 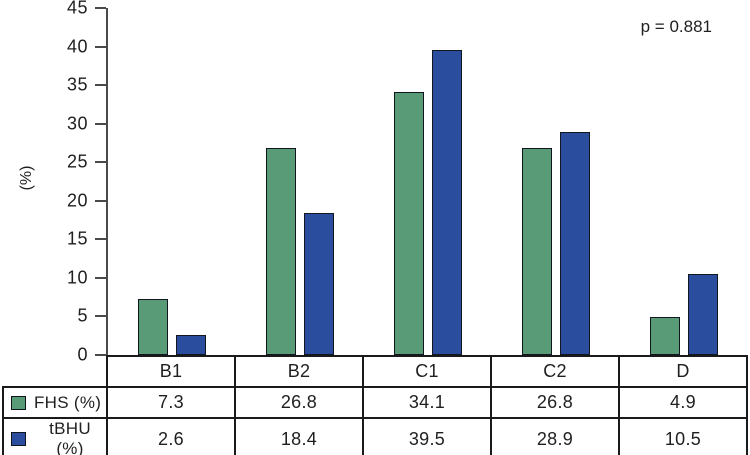 What do you see at coordinates (77, 123) in the screenshot?
I see `y-axis-tick-label: 30` at bounding box center [77, 123].